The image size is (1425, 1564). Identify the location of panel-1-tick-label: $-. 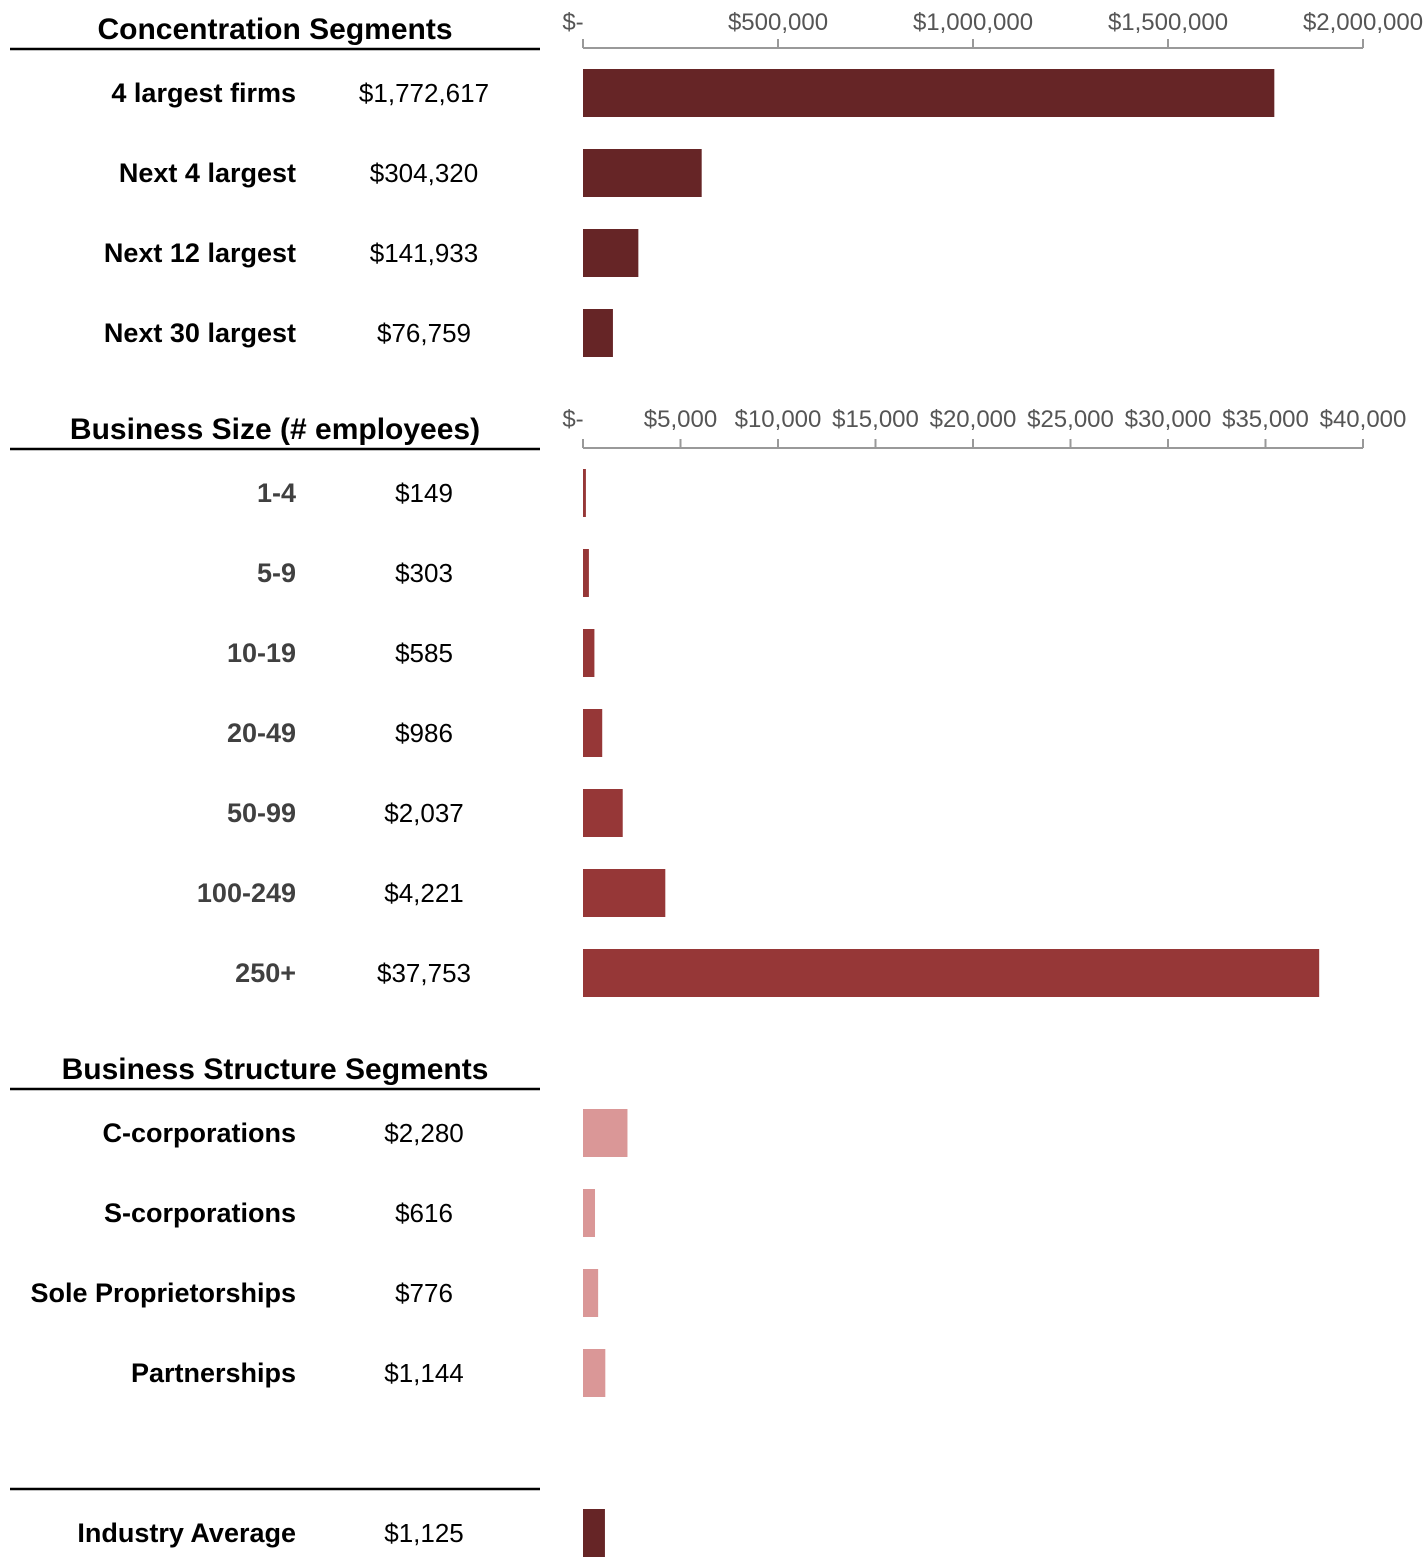
(572, 419).